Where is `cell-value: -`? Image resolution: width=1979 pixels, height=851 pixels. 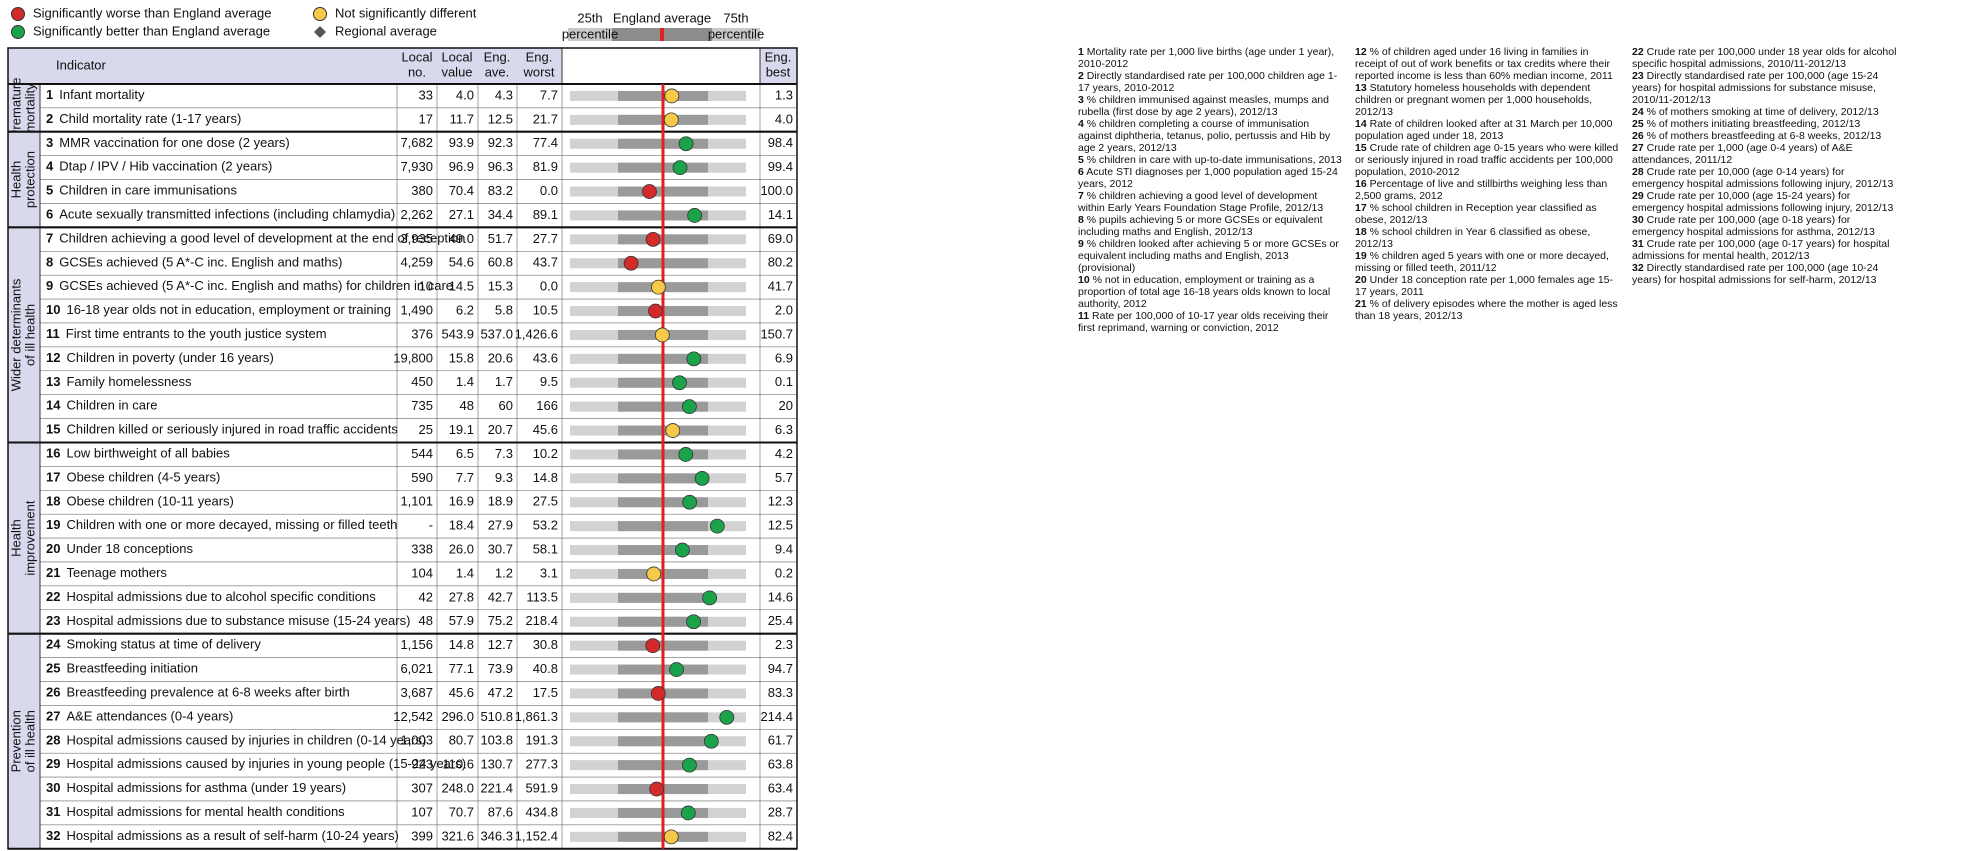 cell-value: - is located at coordinates (431, 525).